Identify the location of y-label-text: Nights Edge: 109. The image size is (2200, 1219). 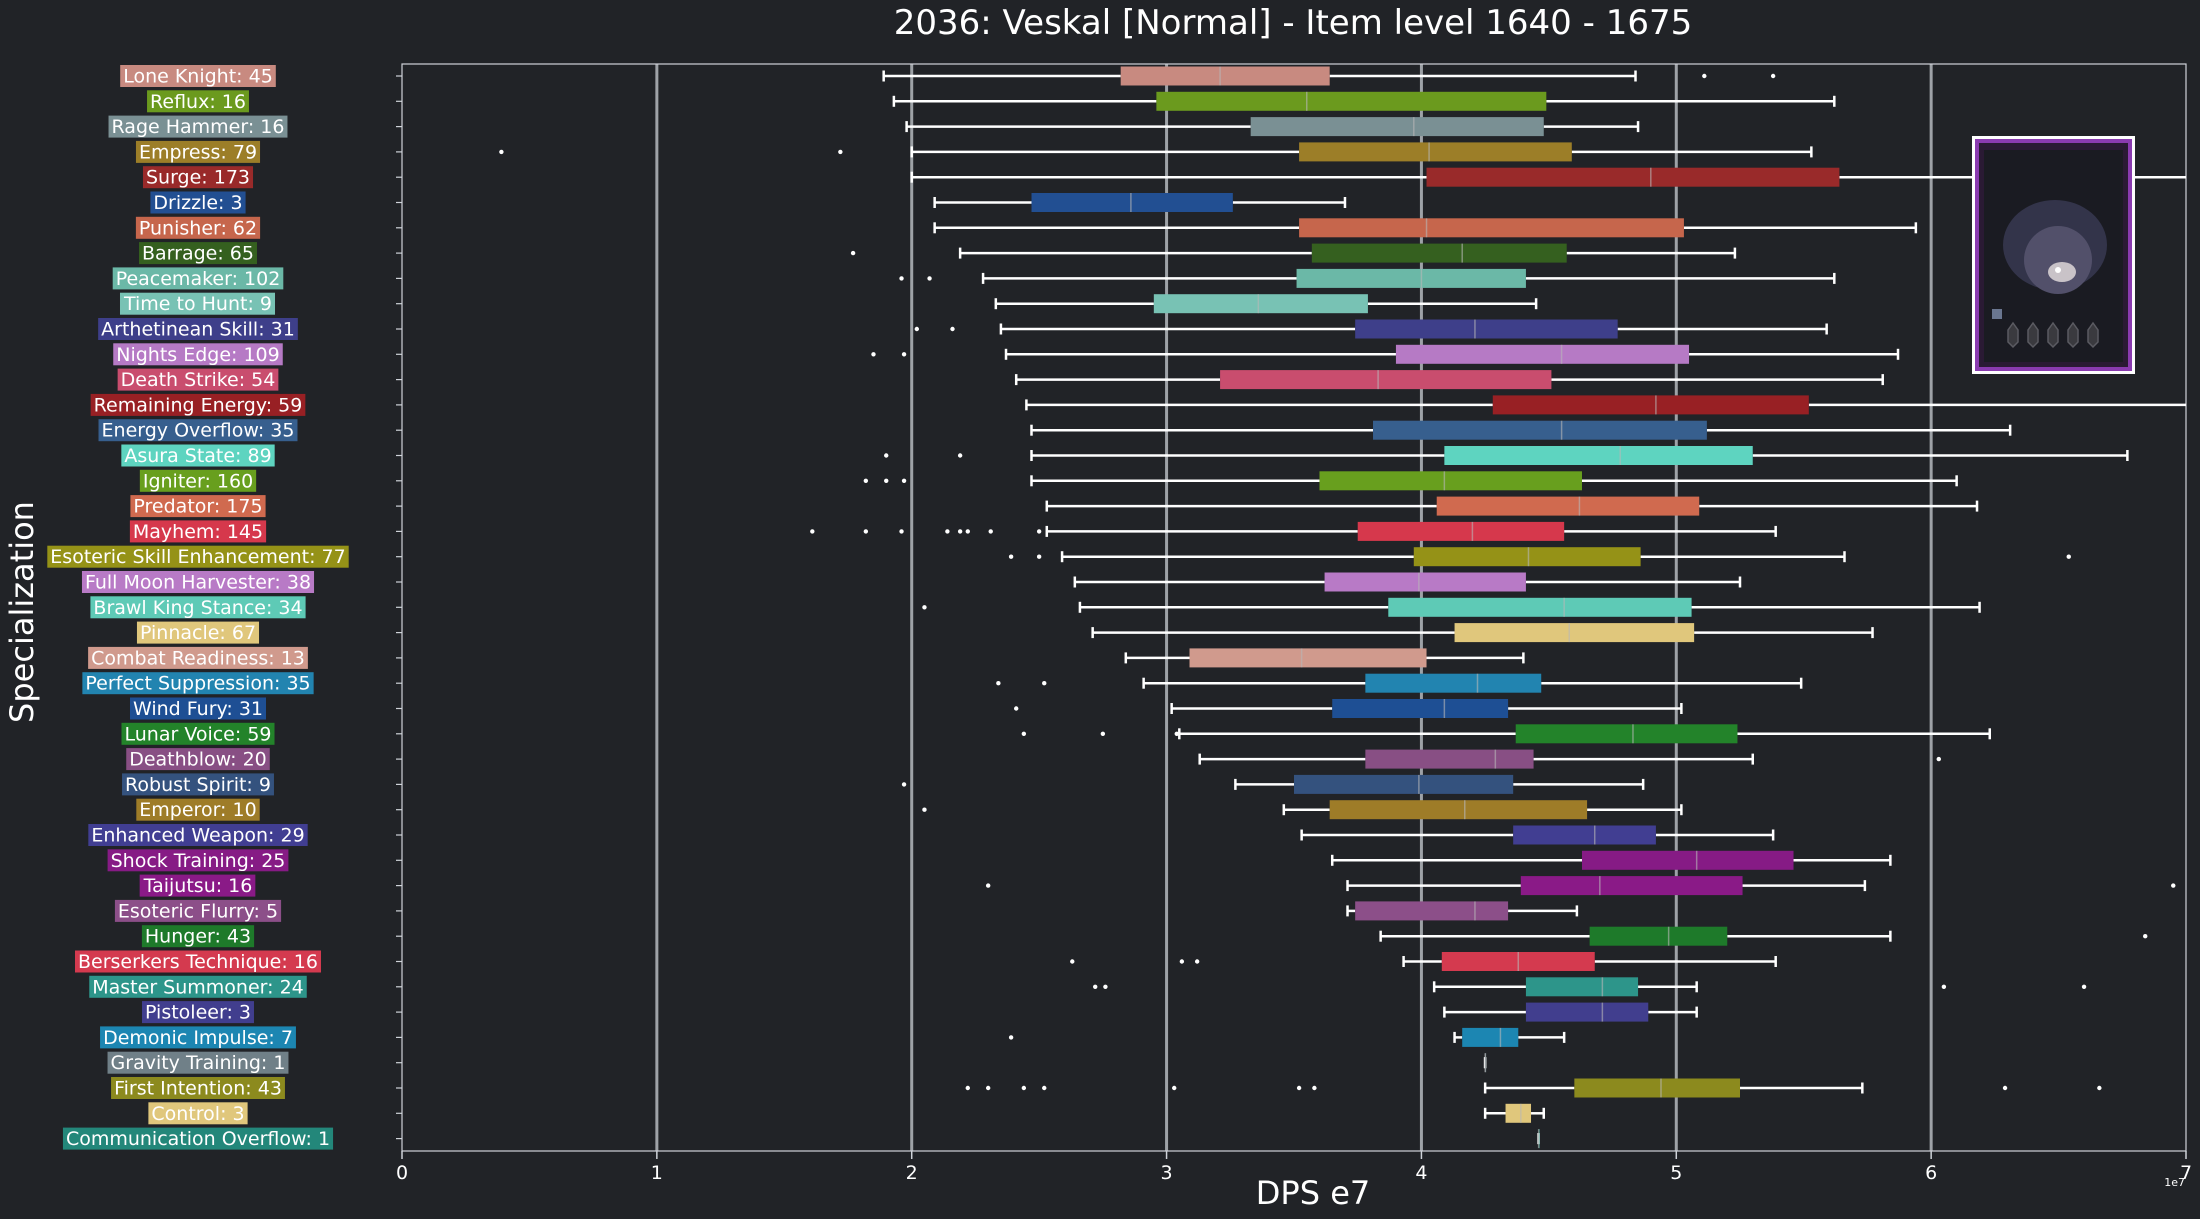
(198, 355).